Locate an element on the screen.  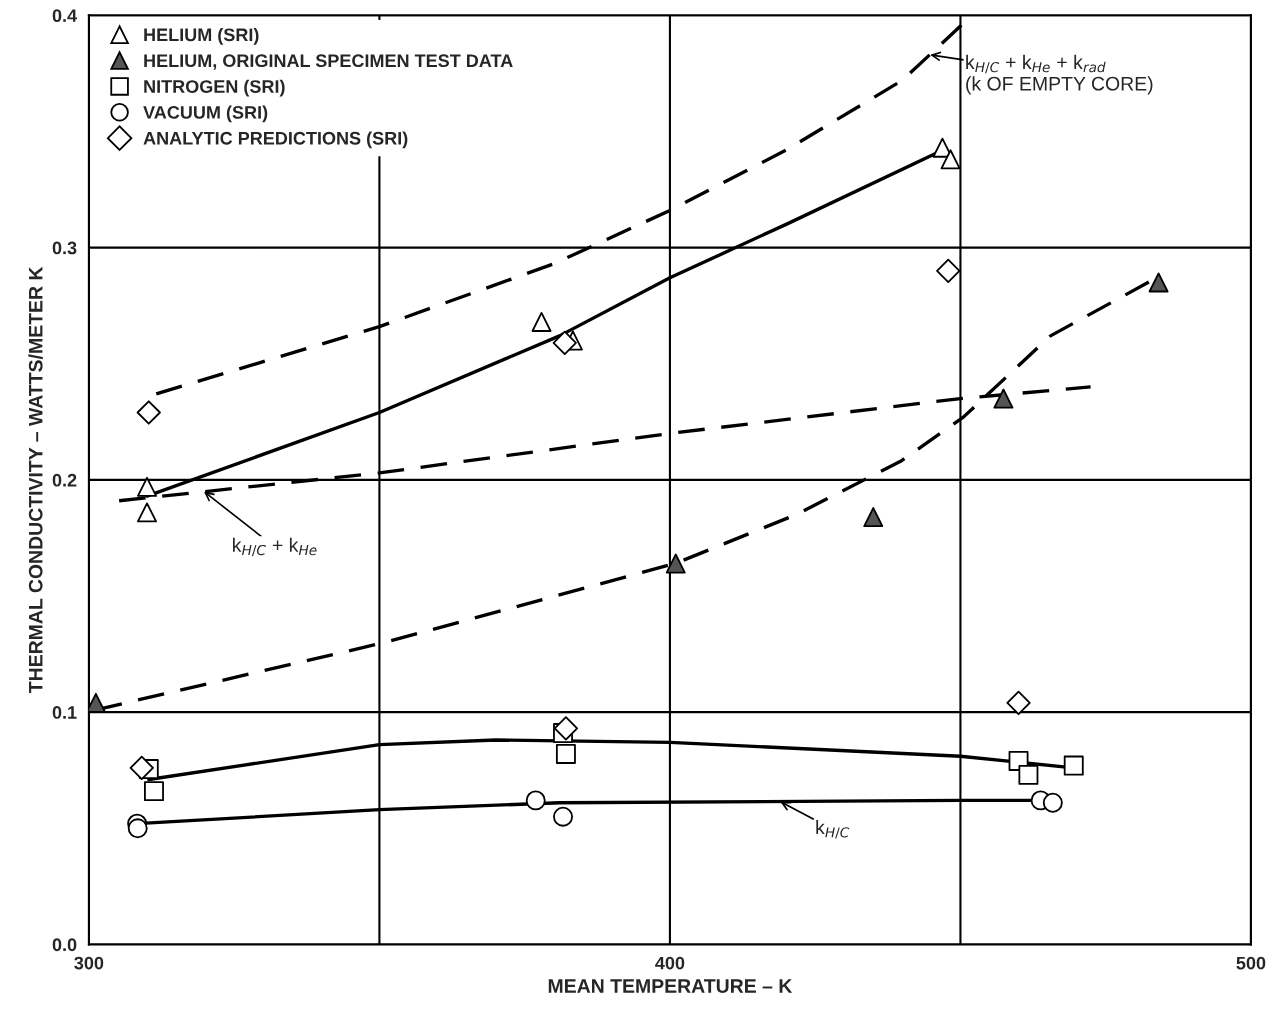
annotation: k$_{H/C}$ + k$_{He}$ + k$_{rad}$ (k OF EMPTY CORE) is located at coordinates (1059, 74).